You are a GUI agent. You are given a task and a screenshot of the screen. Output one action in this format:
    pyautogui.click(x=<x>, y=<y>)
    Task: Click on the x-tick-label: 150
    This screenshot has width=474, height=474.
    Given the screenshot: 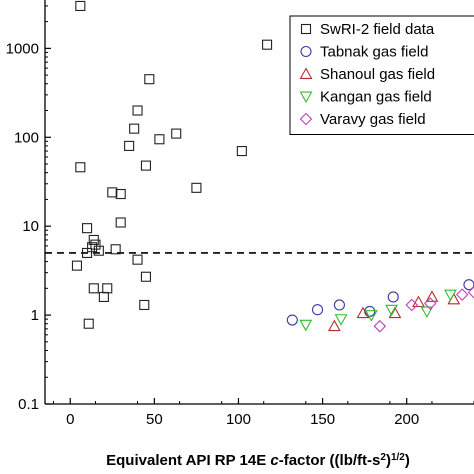 What is the action you would take?
    pyautogui.click(x=322, y=419)
    